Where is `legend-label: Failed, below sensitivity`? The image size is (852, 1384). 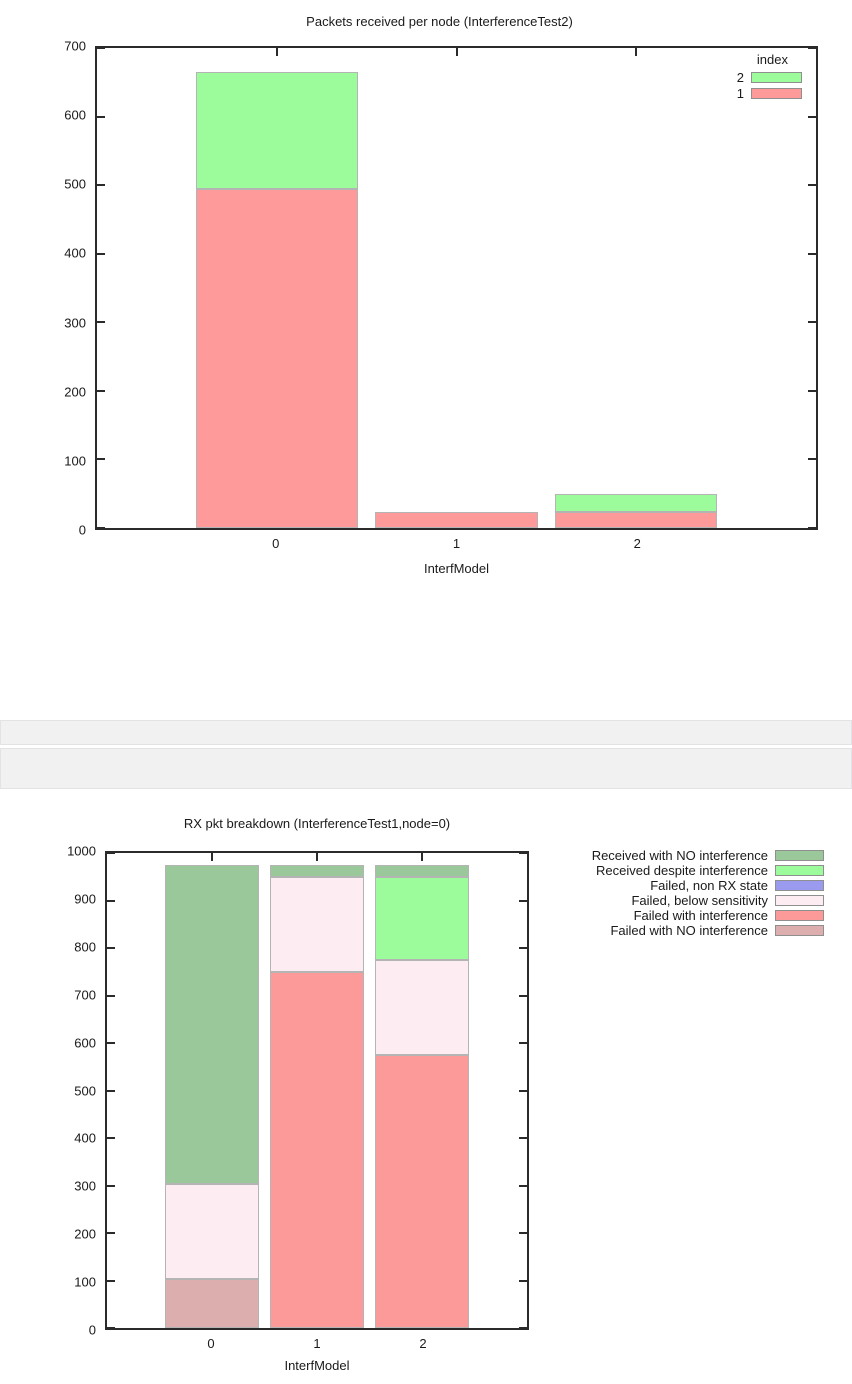 legend-label: Failed, below sensitivity is located at coordinates (699, 900).